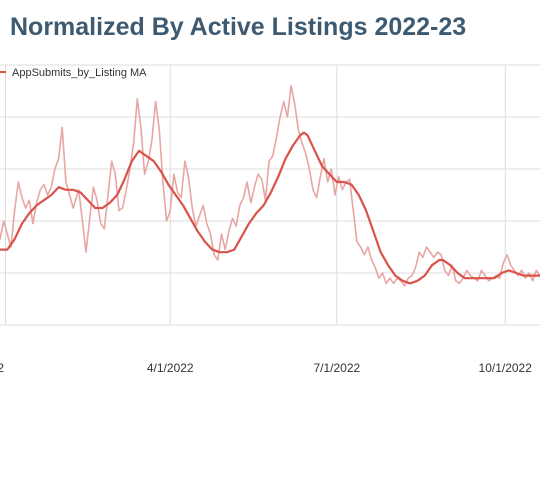 This screenshot has width=540, height=500. Describe the element at coordinates (266, 368) in the screenshot. I see `x-axis-ticks: 1/1/2022 4/1/2022 7/1/2022 10/1/2022` at that location.